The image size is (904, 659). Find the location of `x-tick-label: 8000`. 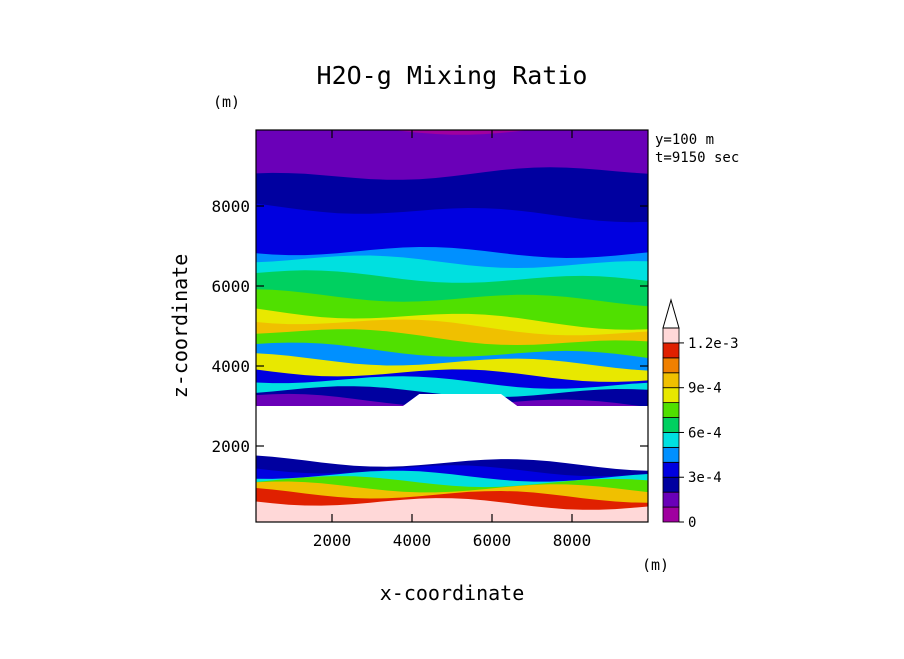

x-tick-label: 8000 is located at coordinates (572, 540).